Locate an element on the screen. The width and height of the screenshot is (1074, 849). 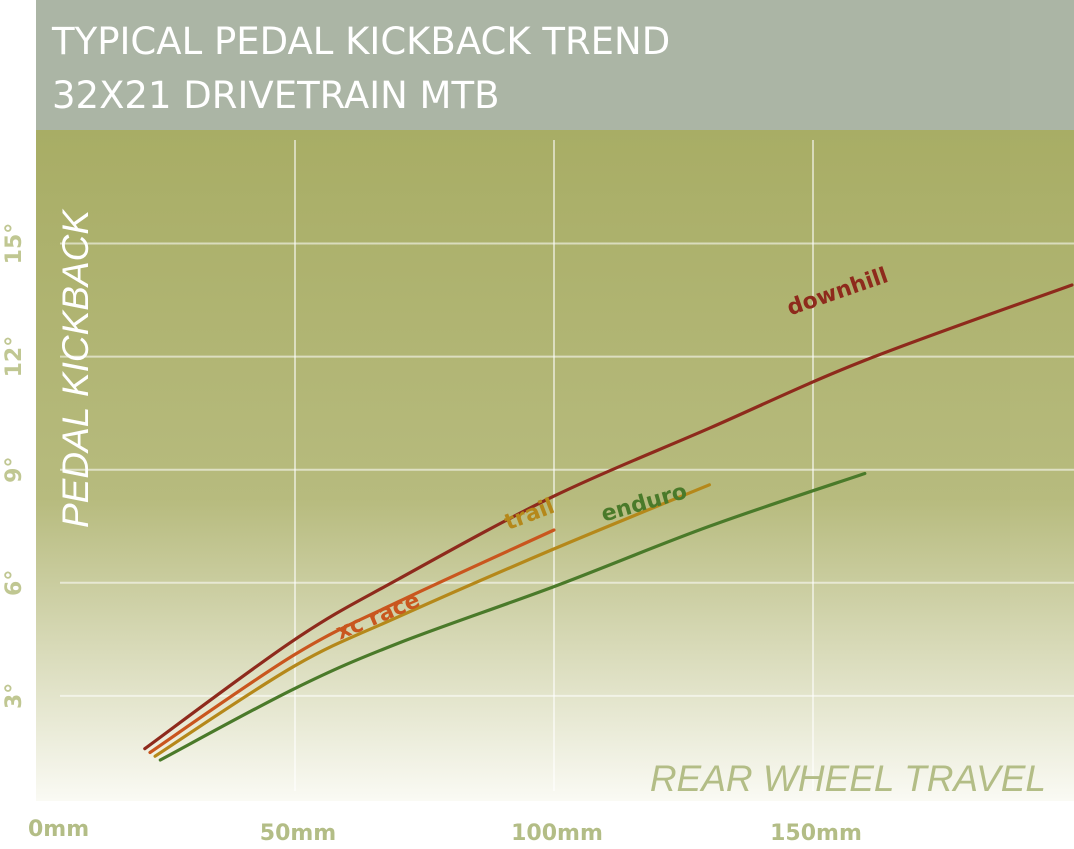
y-tick-labels: 3° 6° 9° 12° 15° is located at coordinates (14, 466).